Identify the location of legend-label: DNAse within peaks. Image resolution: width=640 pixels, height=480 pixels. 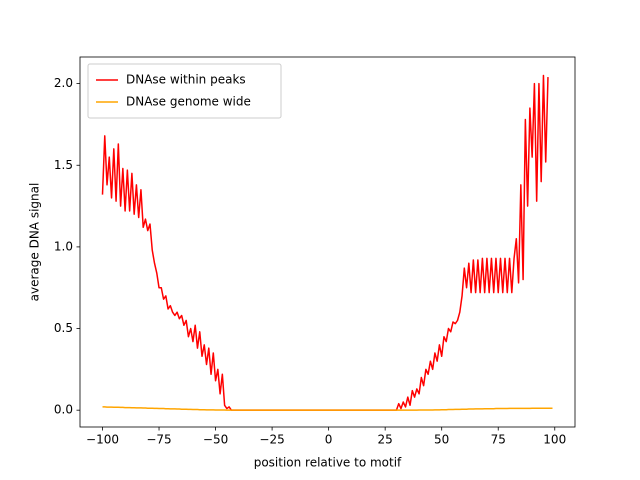
(186, 80).